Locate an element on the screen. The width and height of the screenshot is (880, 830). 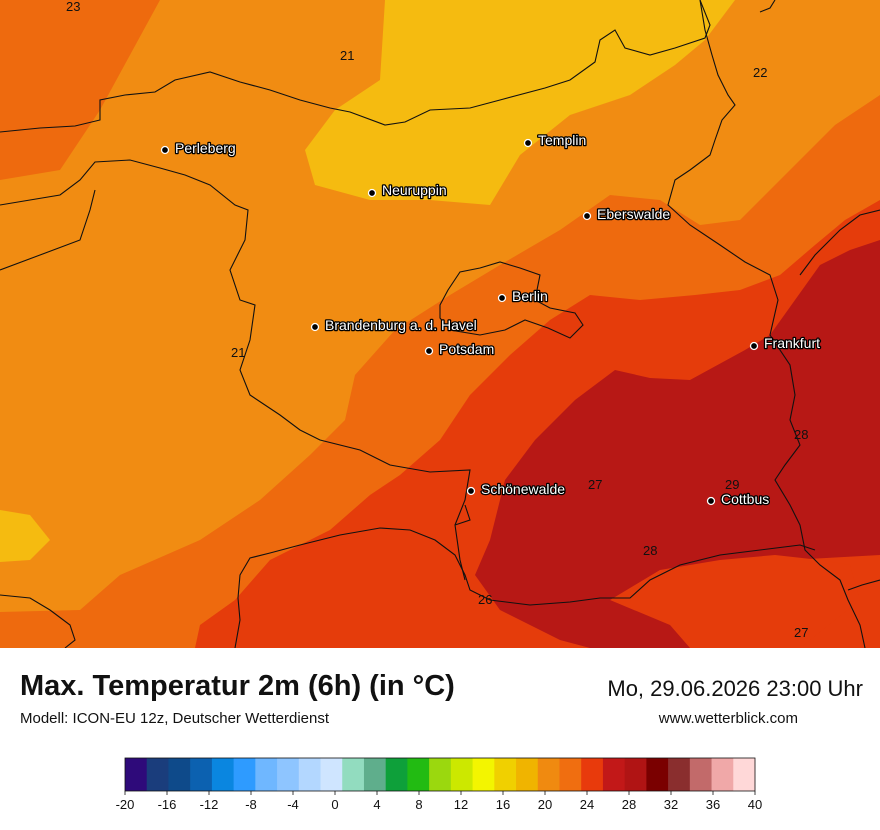
city-cottbus: Cottbus is located at coordinates (738, 499).